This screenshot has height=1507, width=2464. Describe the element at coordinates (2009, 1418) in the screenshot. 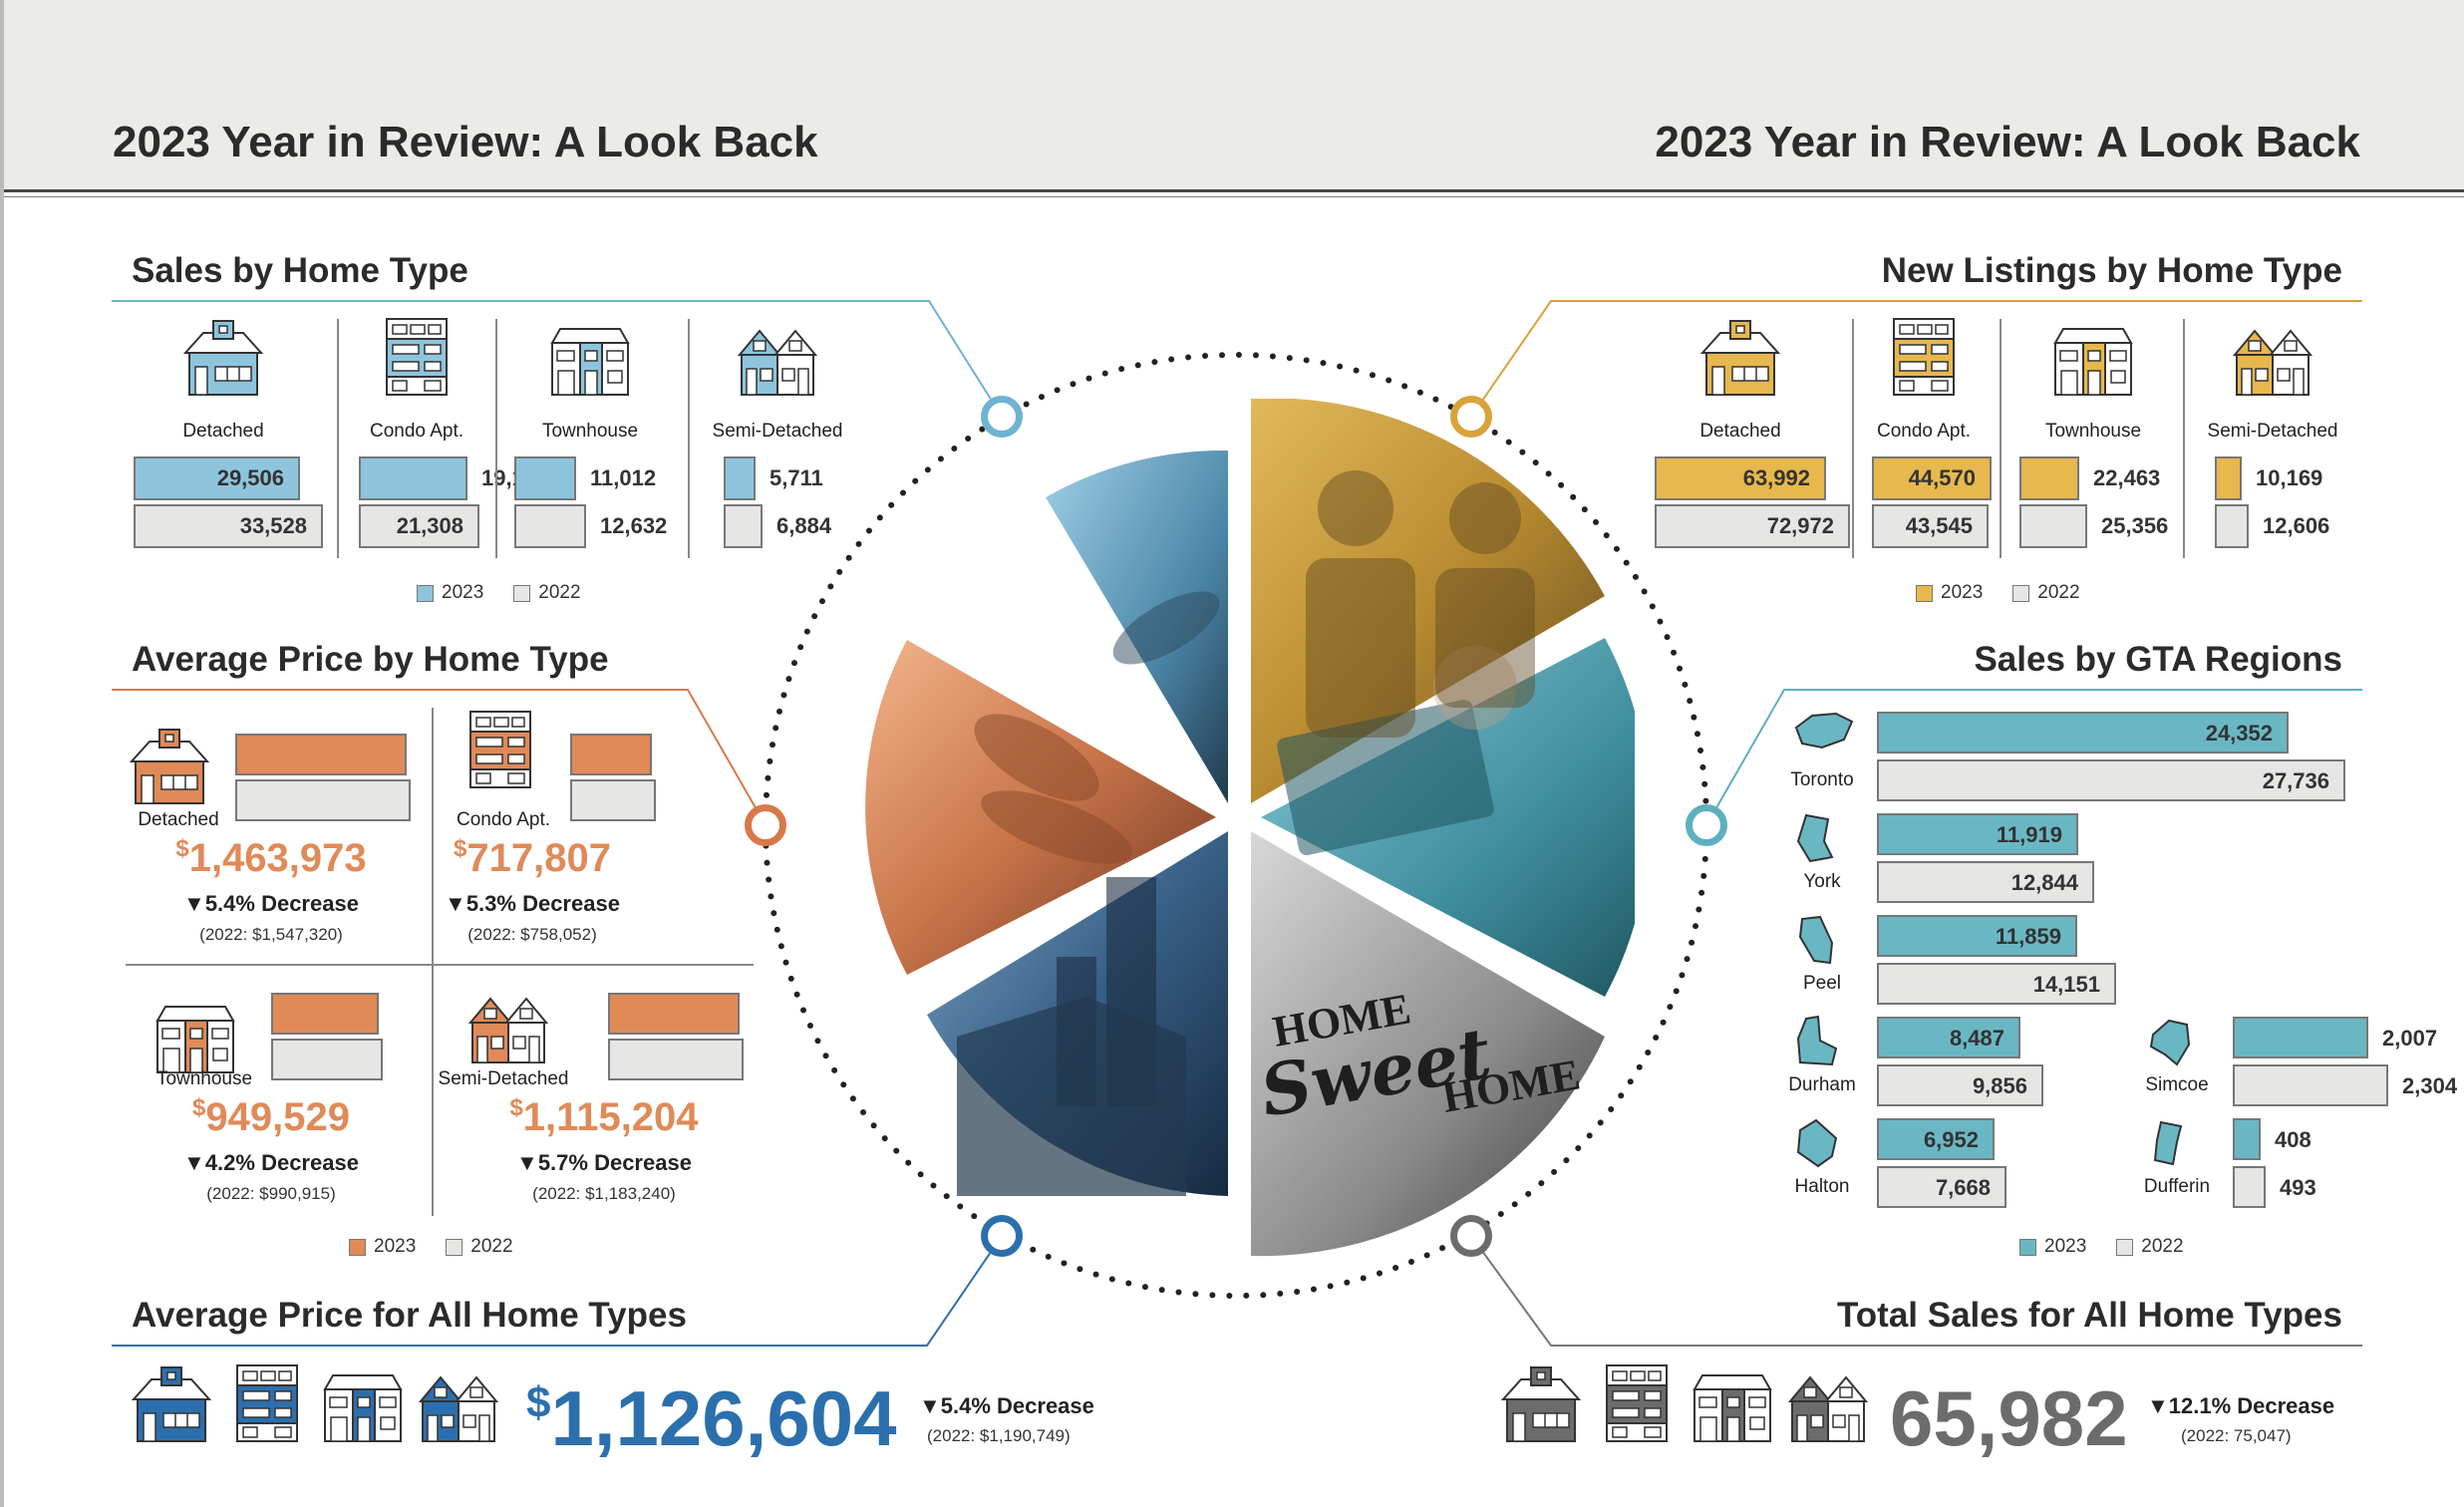

I see `total-sales-value: 65,982` at that location.